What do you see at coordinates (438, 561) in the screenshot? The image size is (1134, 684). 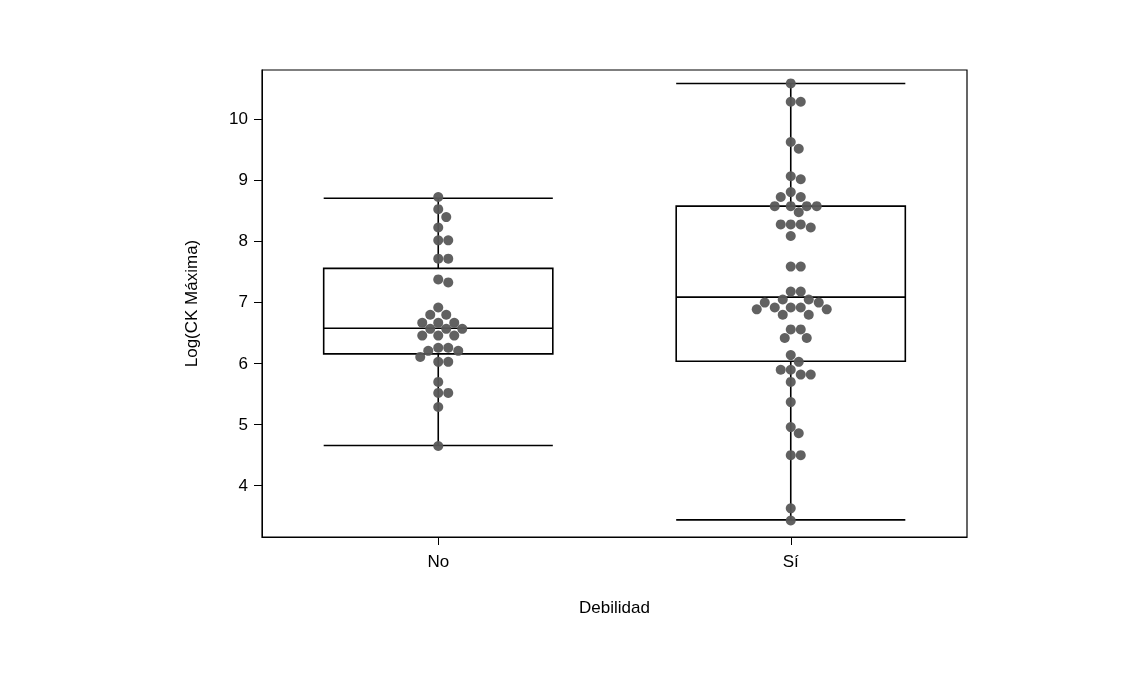 I see `x-tick-label: No` at bounding box center [438, 561].